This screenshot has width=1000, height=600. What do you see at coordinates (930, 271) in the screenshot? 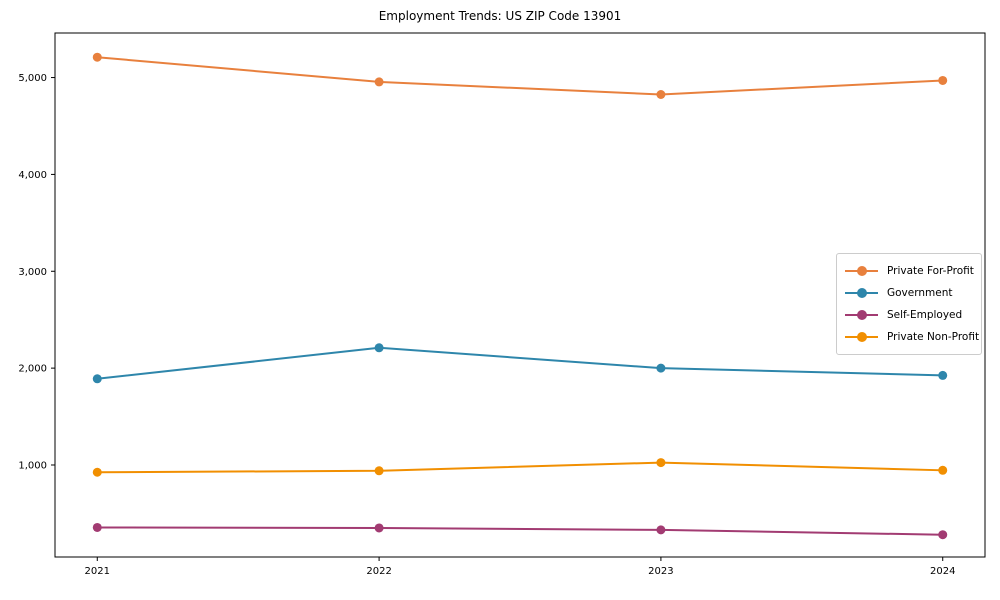
I see `legend-label: Private For-Profit` at bounding box center [930, 271].